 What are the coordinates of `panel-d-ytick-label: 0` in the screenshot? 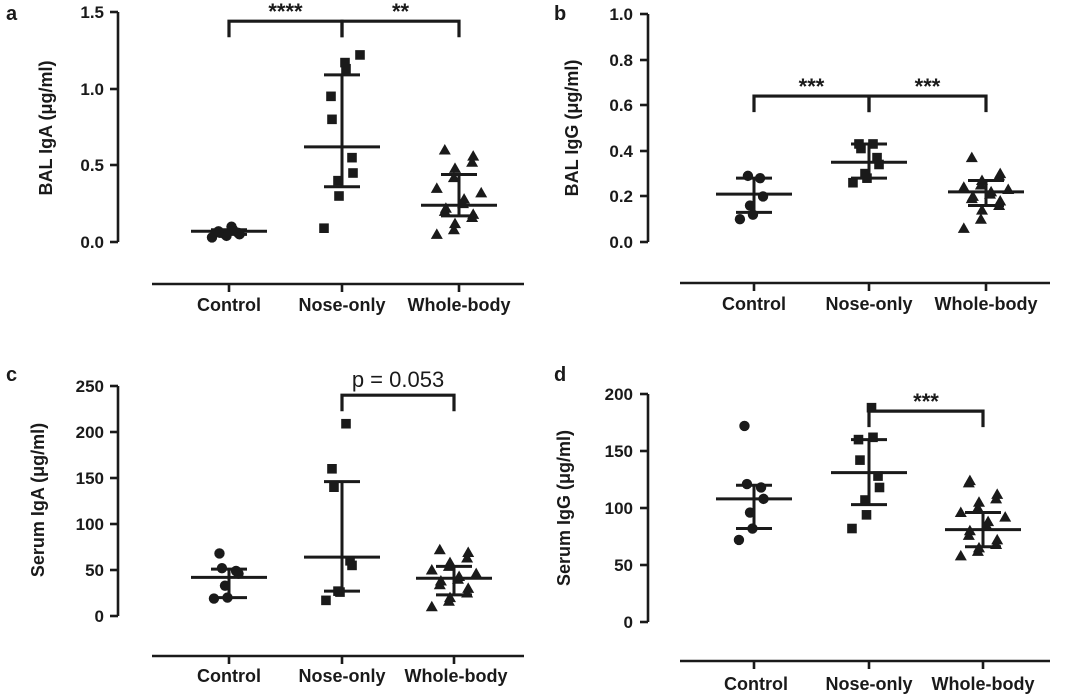 It's located at (628, 622).